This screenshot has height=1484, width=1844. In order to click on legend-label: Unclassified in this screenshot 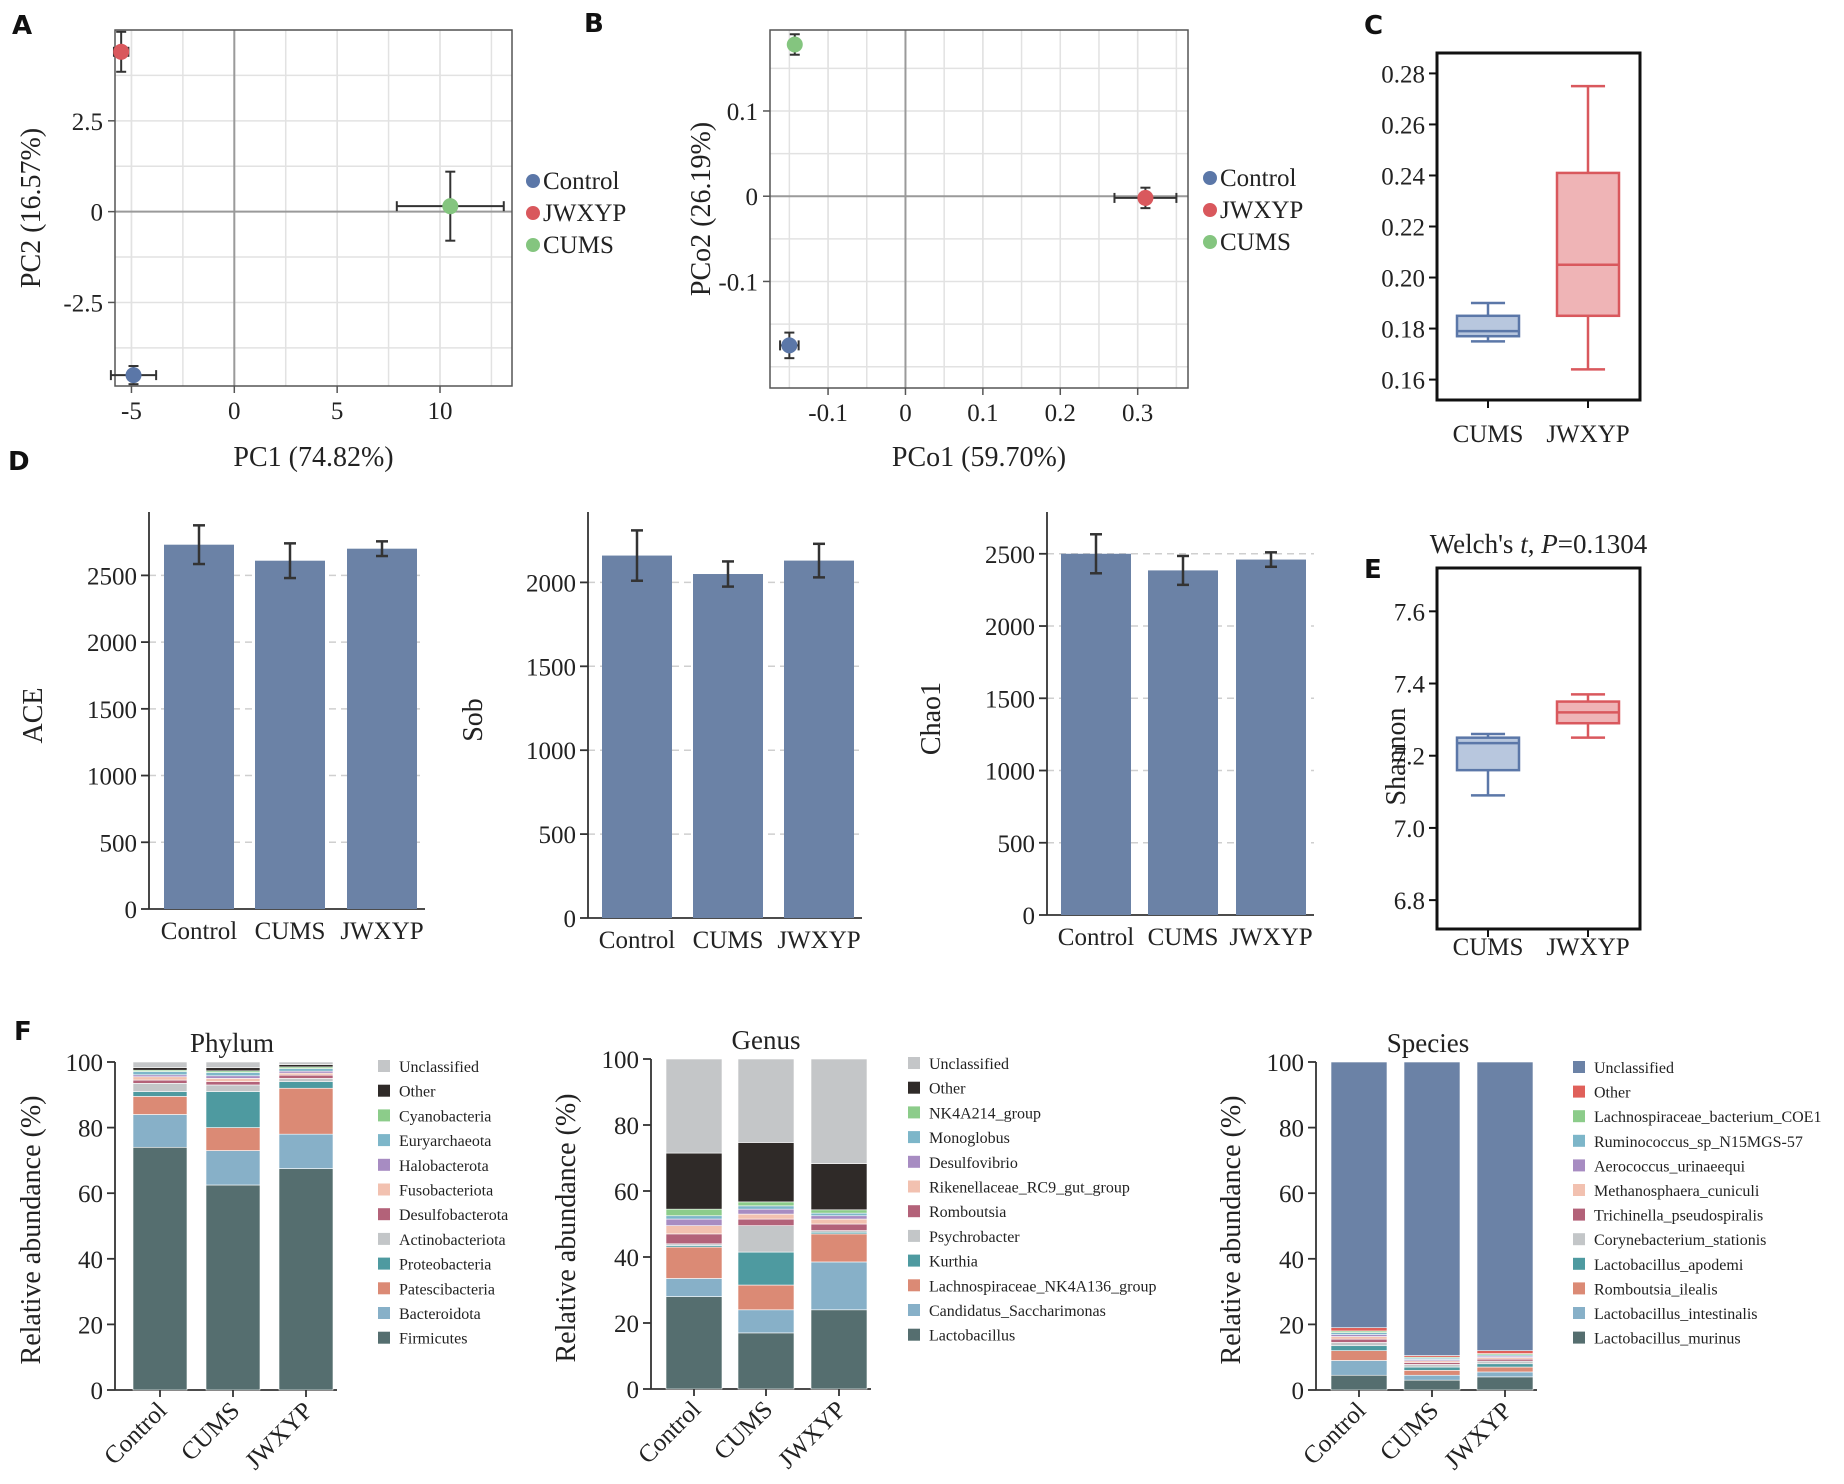, I will do `click(1634, 1068)`.